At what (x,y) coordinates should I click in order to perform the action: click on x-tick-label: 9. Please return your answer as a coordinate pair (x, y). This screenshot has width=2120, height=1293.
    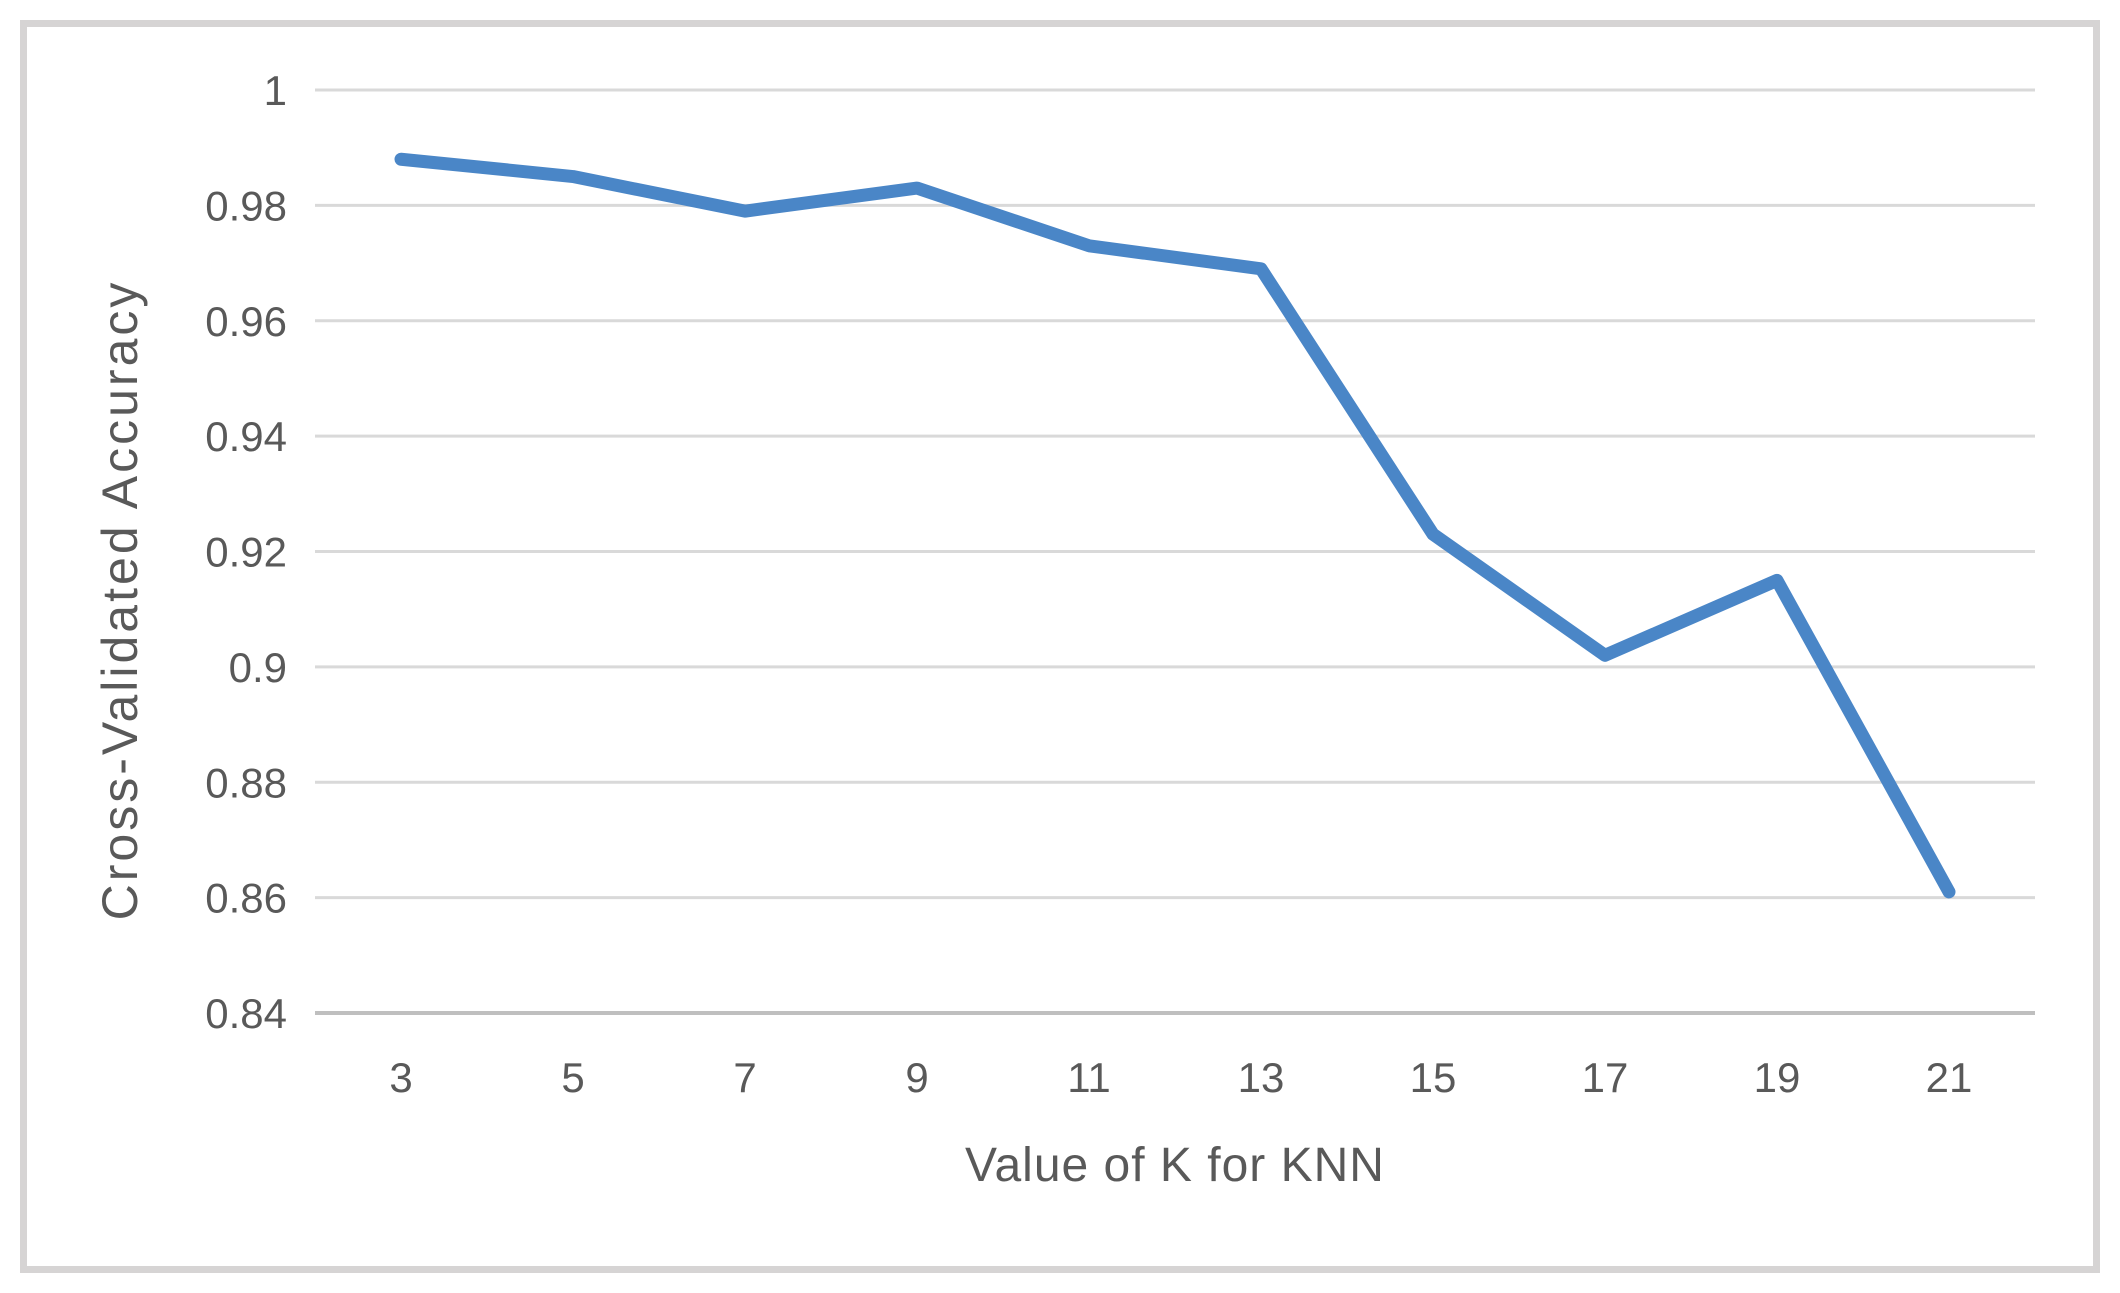
    Looking at the image, I should click on (916, 1077).